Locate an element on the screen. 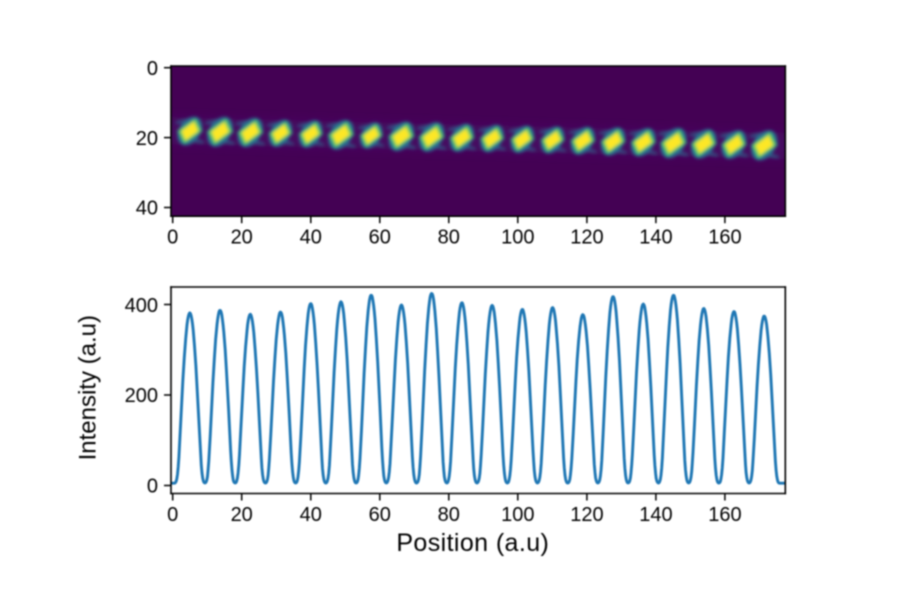  svg-text: 400 is located at coordinates (141, 306).